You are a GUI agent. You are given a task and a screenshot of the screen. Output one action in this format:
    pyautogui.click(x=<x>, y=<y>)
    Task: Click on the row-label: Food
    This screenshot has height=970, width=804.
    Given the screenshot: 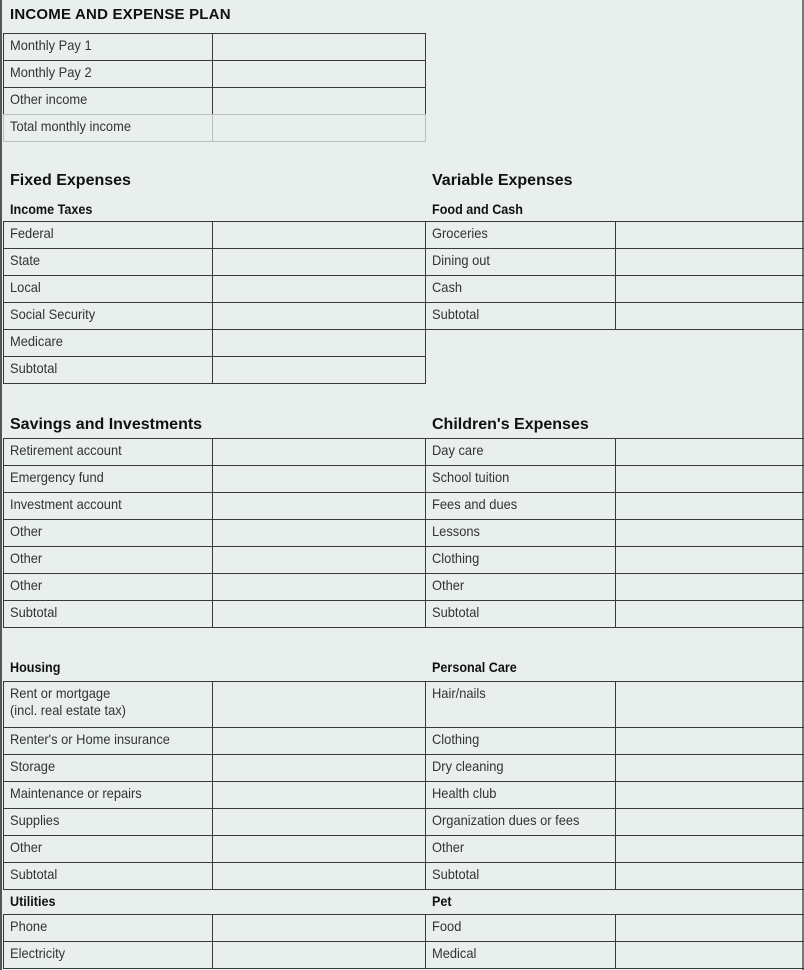 What is the action you would take?
    pyautogui.click(x=520, y=927)
    